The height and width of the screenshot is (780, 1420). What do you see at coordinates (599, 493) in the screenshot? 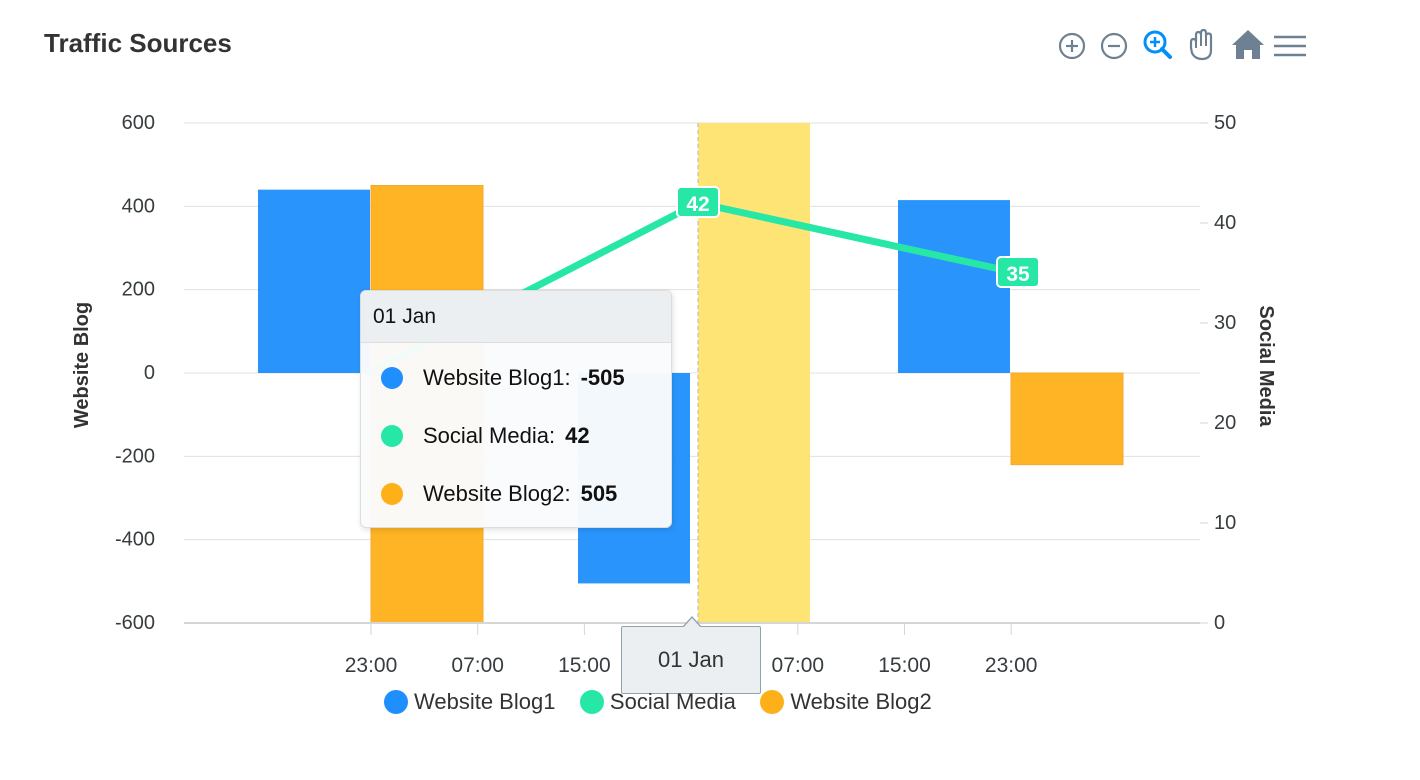
I see `tooltip-value: 505` at bounding box center [599, 493].